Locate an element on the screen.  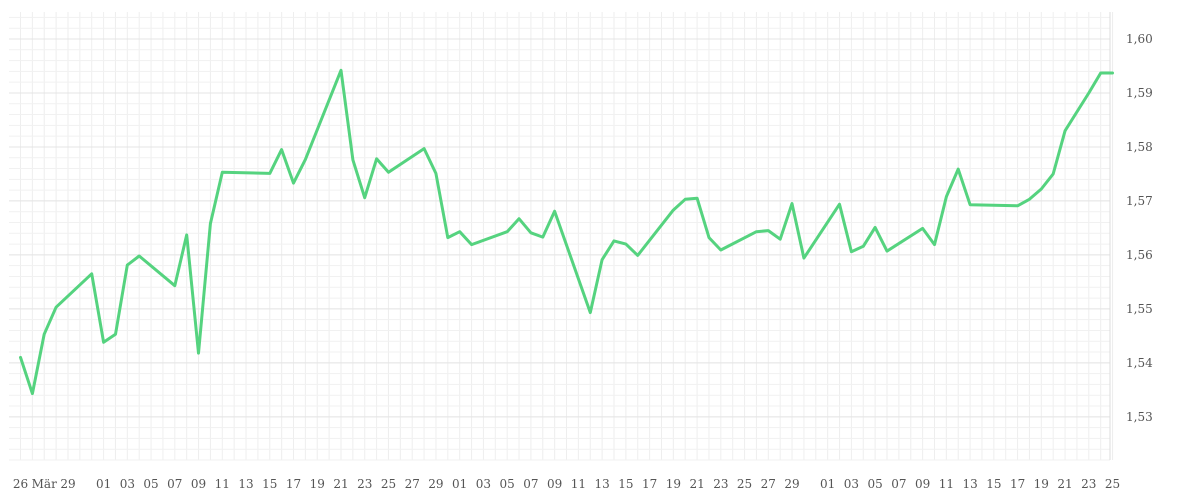
x-tick-label: 26 is located at coordinates (20, 484).